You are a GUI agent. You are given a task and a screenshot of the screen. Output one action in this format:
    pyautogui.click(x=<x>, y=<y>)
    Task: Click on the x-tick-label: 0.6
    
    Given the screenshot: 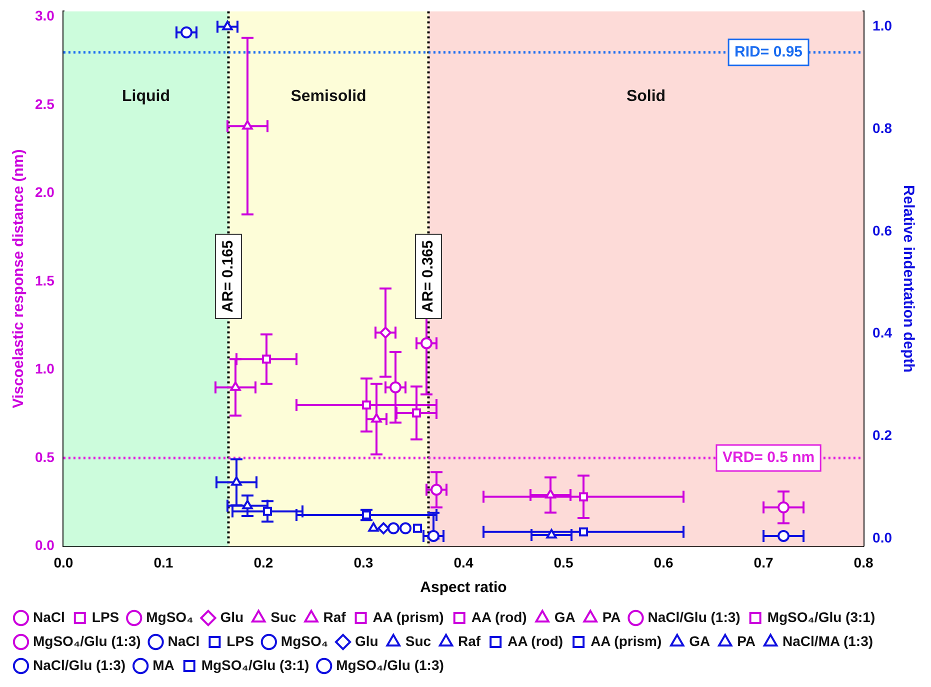 What is the action you would take?
    pyautogui.click(x=664, y=562)
    